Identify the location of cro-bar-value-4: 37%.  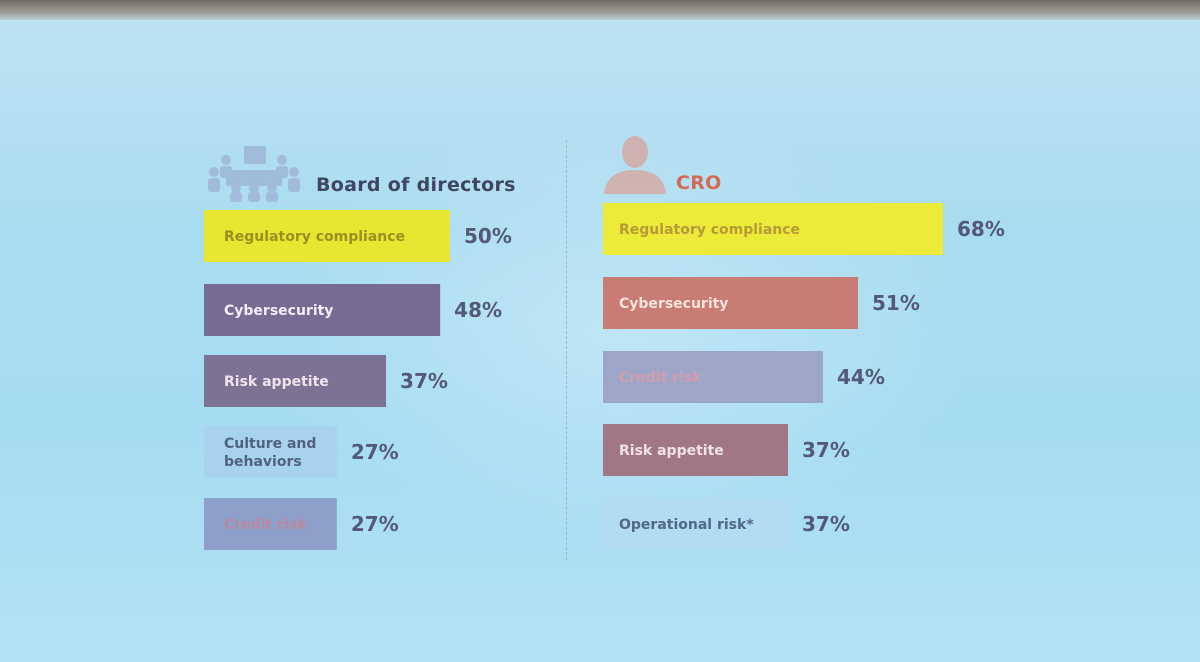
(826, 524).